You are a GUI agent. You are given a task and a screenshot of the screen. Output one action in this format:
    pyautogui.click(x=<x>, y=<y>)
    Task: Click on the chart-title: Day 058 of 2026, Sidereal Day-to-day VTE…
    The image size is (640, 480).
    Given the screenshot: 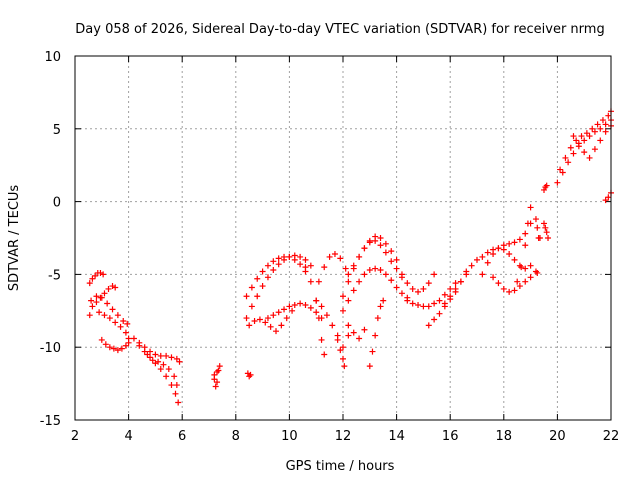 What is the action you would take?
    pyautogui.click(x=339, y=29)
    